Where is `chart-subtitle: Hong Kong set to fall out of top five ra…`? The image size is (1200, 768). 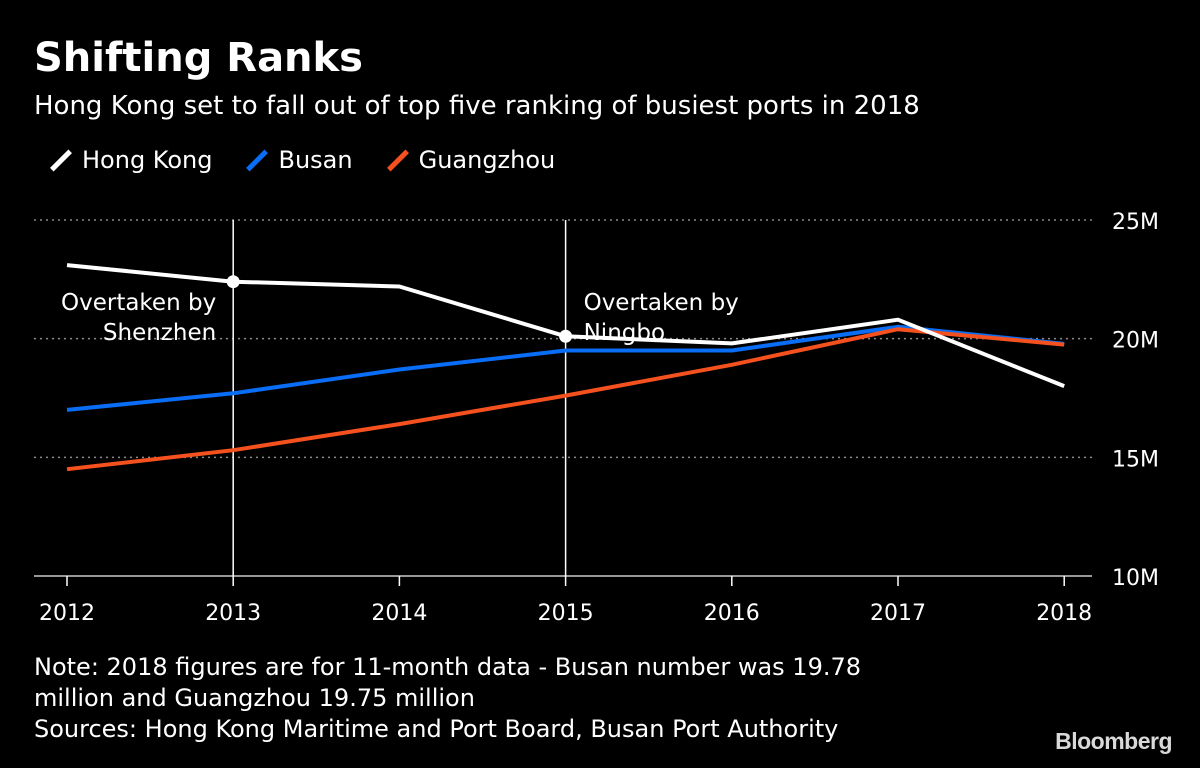 chart-subtitle: Hong Kong set to fall out of top five ra… is located at coordinates (477, 106).